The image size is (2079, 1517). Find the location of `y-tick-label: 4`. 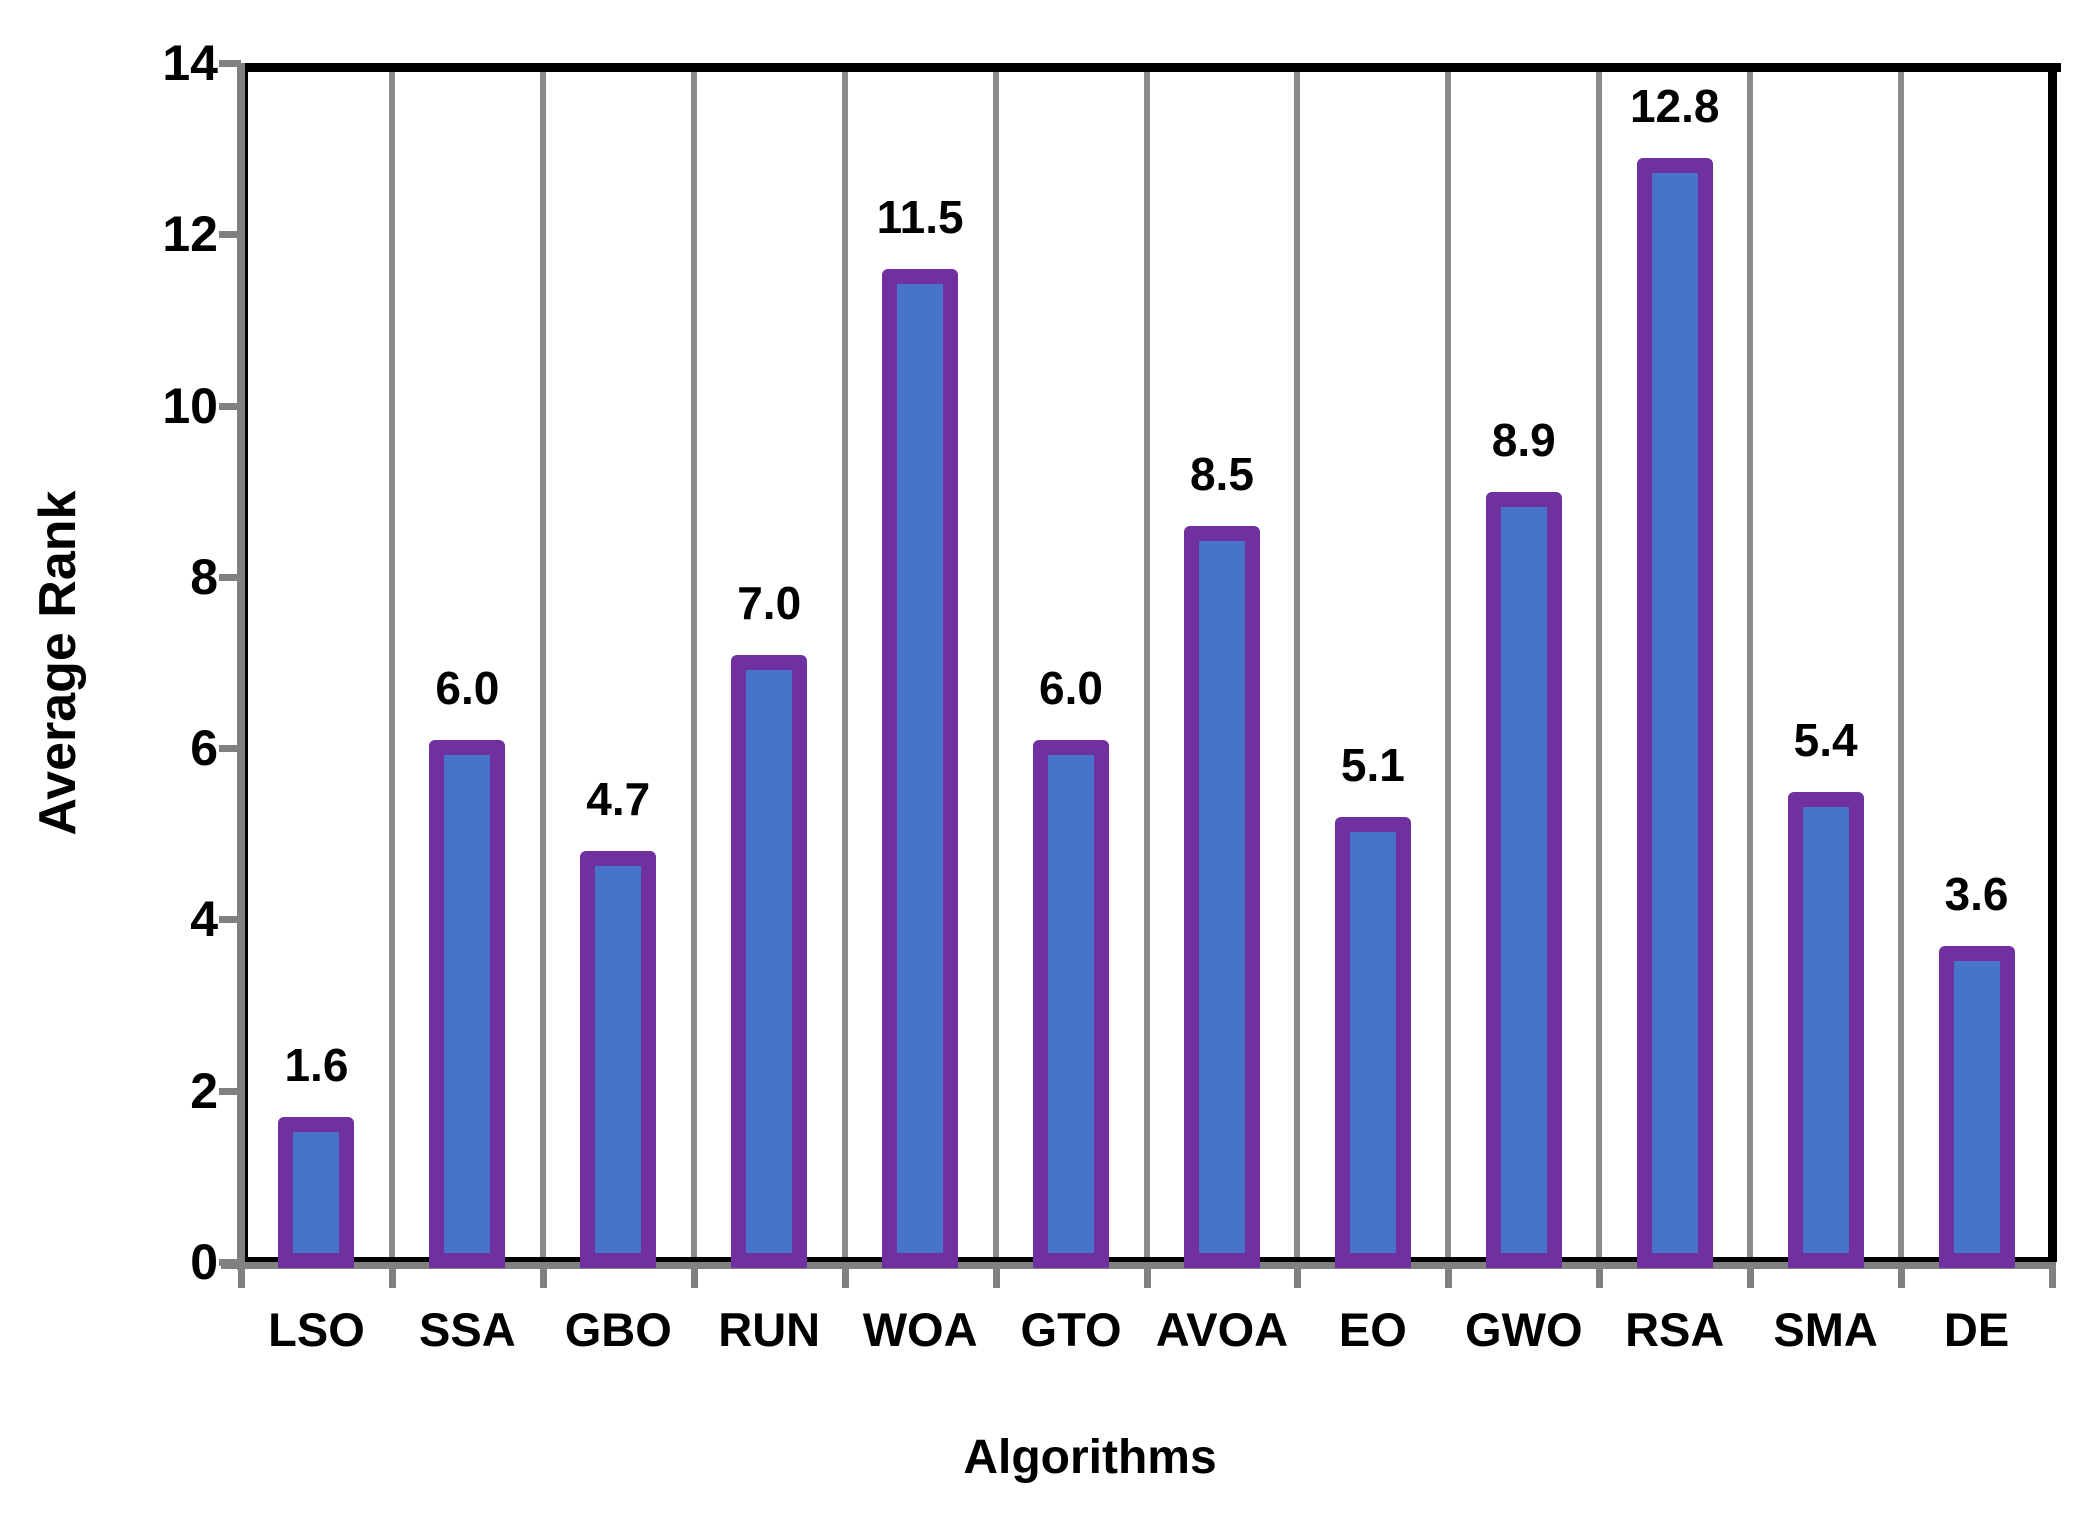

y-tick-label: 4 is located at coordinates (204, 919).